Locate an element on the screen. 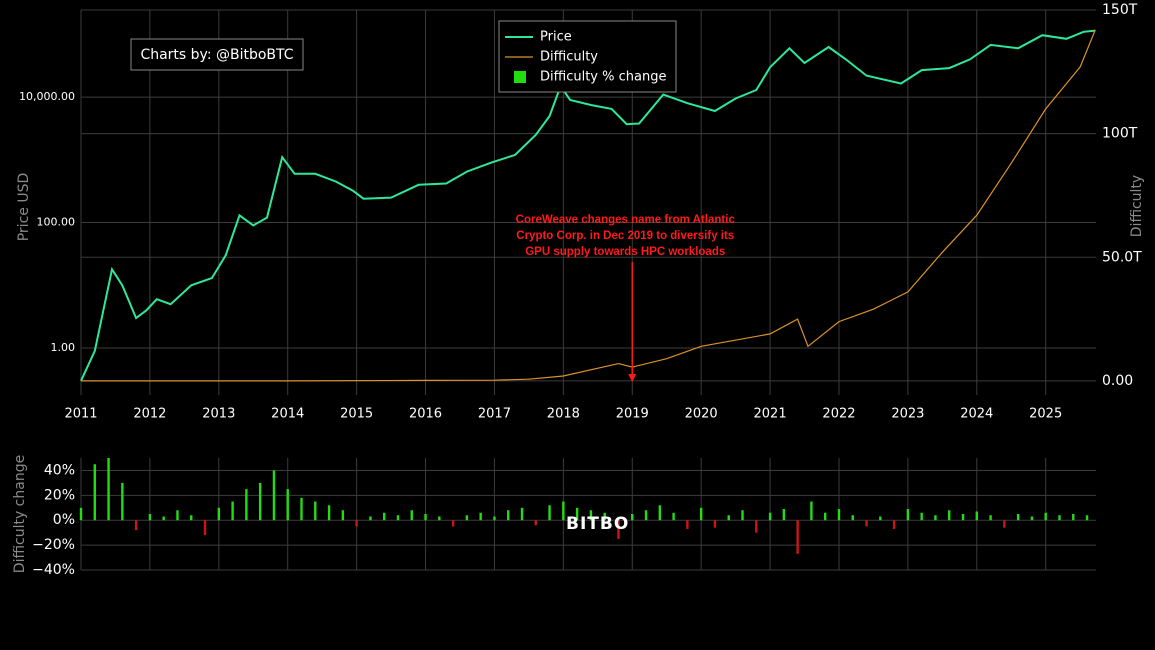 This screenshot has width=1155, height=650. annotation: CoreWeave changes name from Atlantic is located at coordinates (626, 220).